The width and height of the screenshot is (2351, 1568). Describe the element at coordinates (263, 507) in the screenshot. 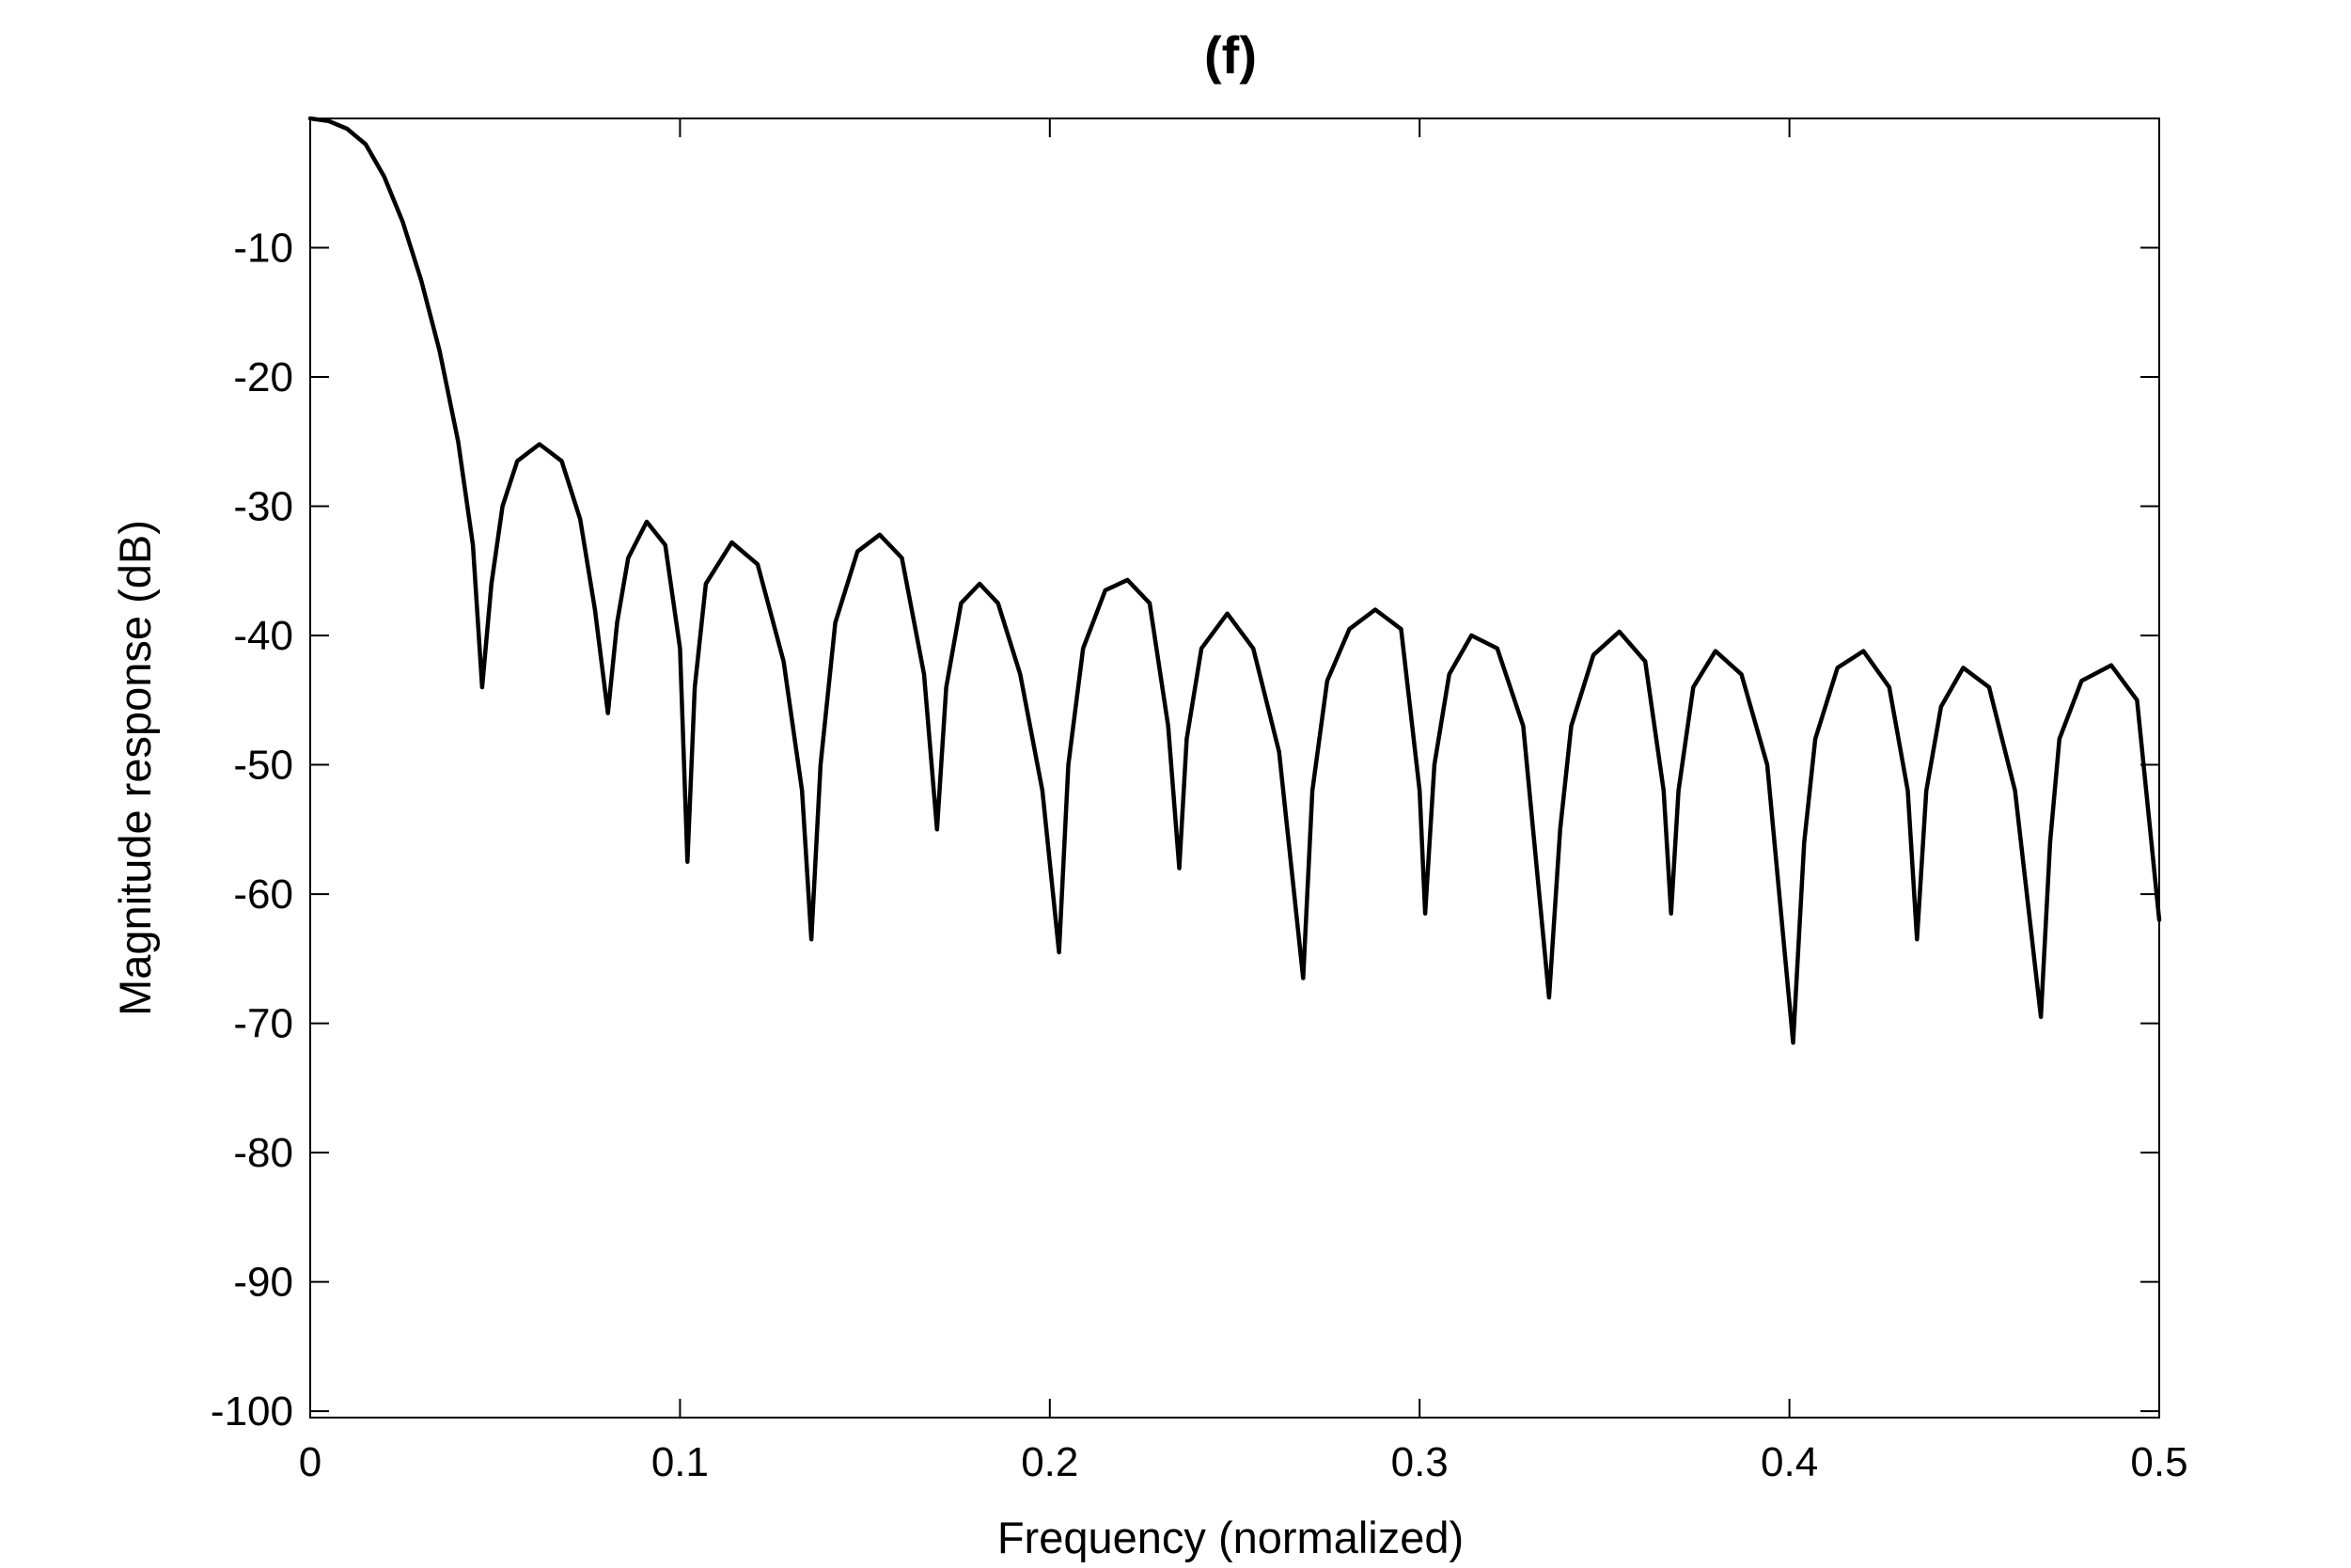

I see `y-tick-label: -30` at that location.